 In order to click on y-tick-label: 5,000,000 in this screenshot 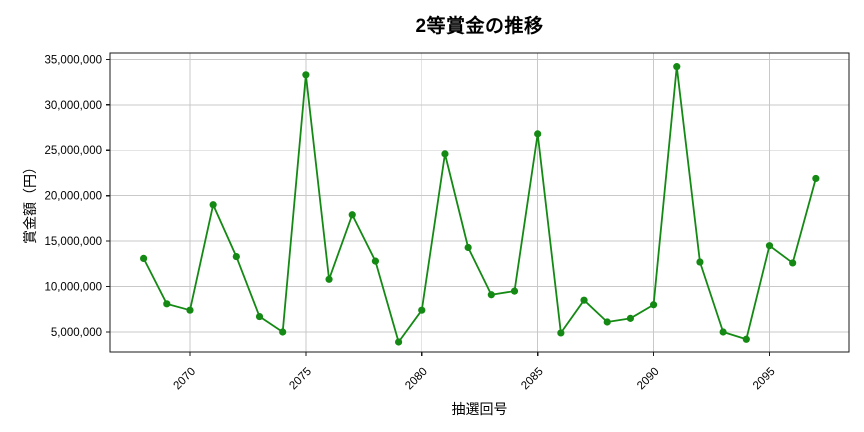, I will do `click(76, 333)`.